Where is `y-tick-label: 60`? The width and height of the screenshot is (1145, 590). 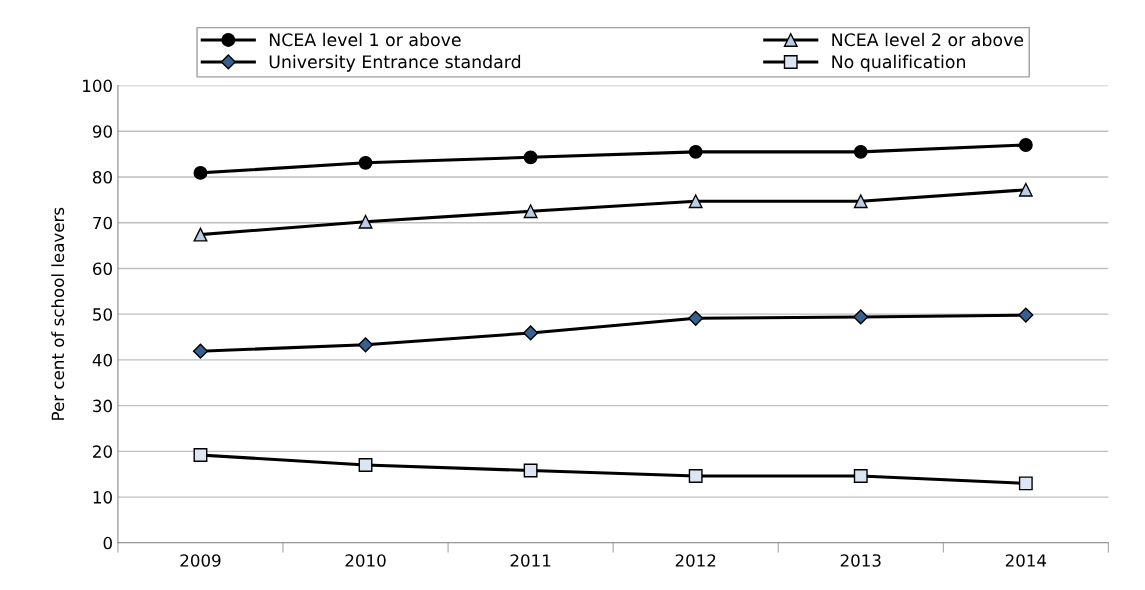
y-tick-label: 60 is located at coordinates (102, 269).